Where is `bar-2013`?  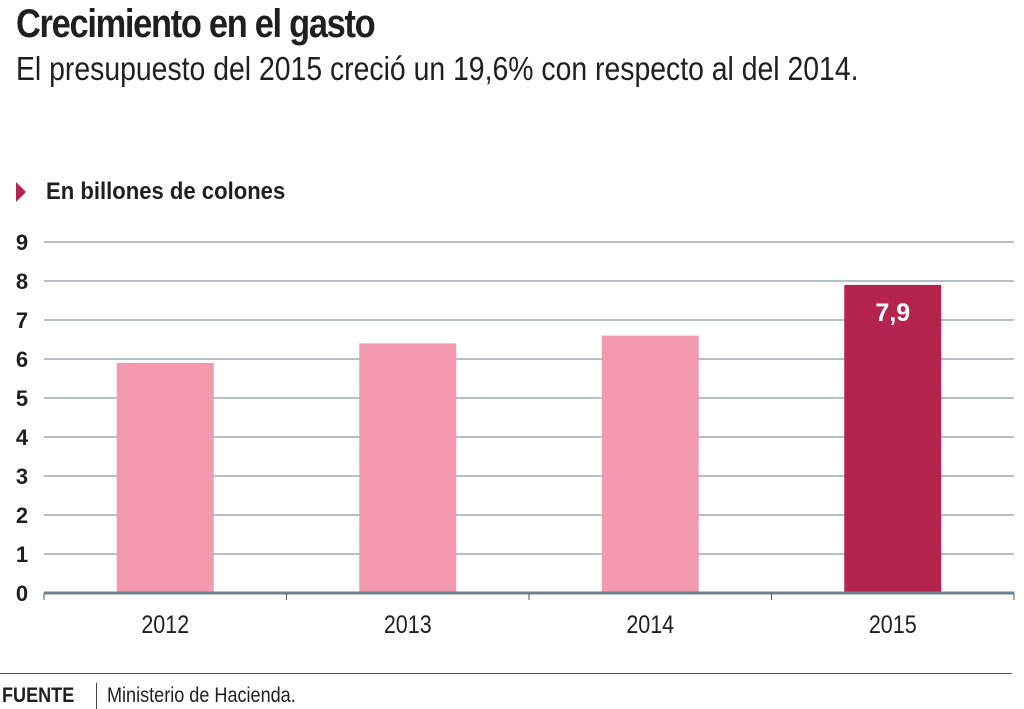
bar-2013 is located at coordinates (408, 468).